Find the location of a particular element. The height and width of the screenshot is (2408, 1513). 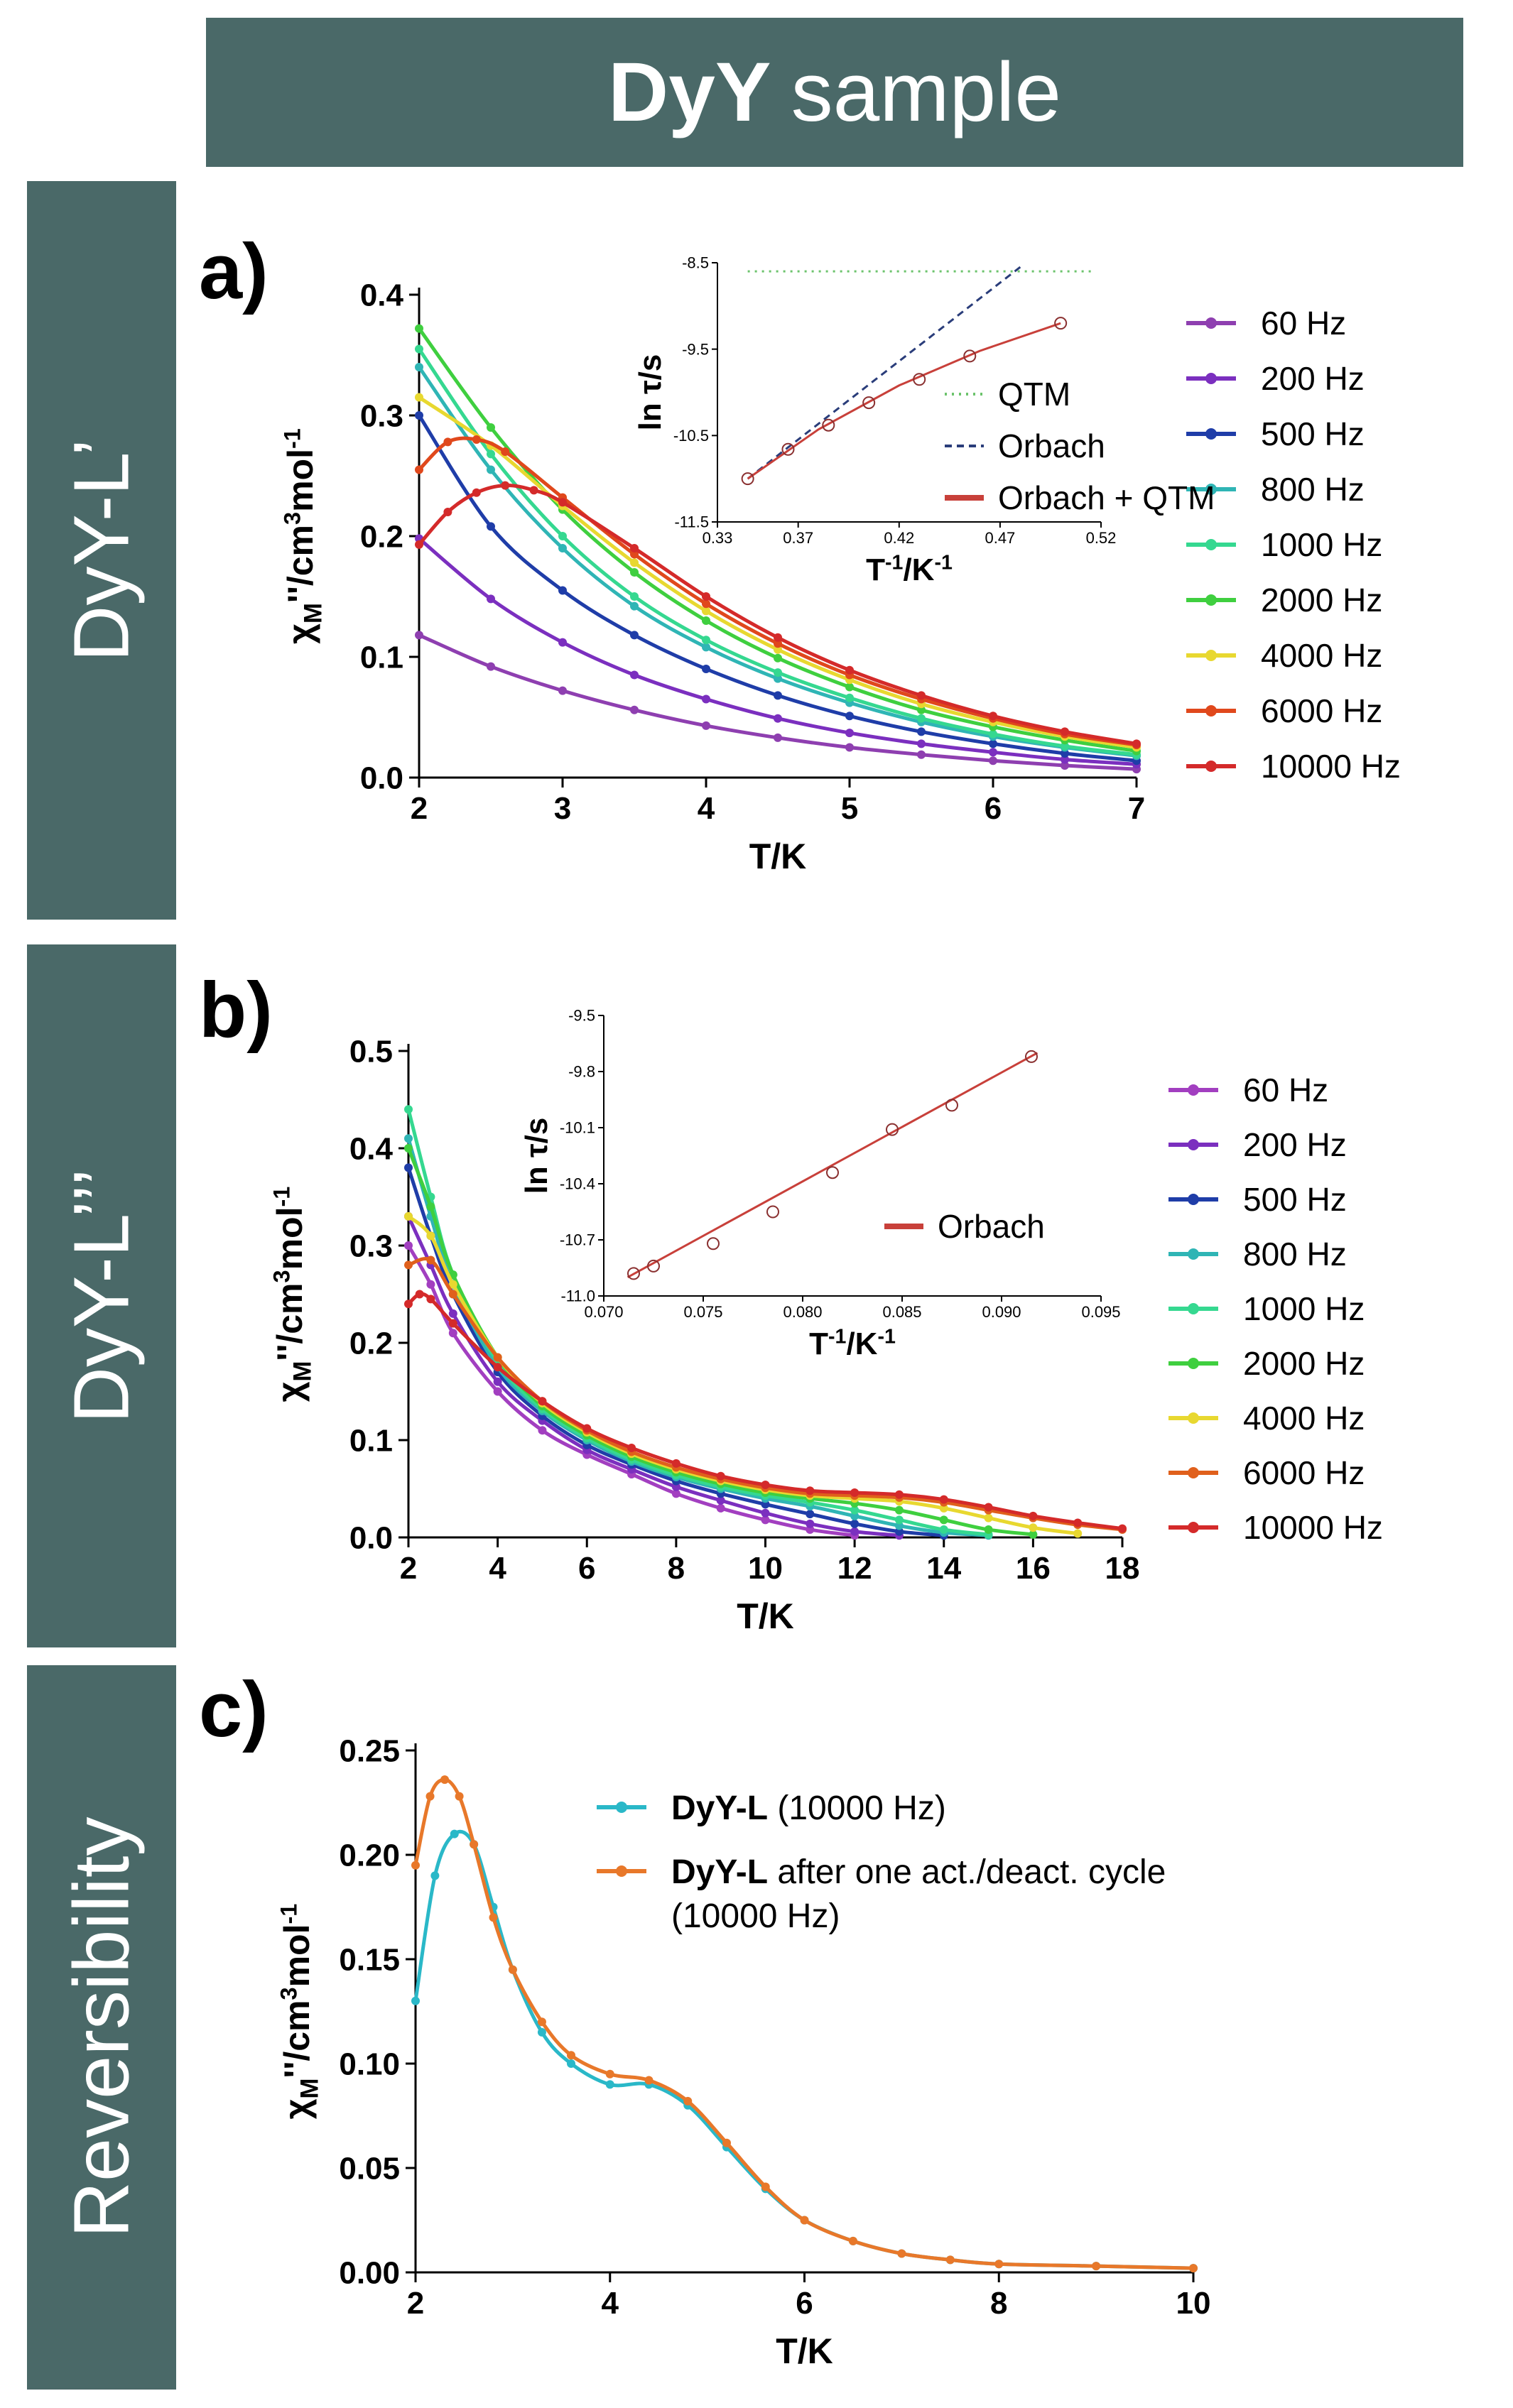

y-axis-title-a: χM''/cm3mol-1 is located at coordinates (304, 536).